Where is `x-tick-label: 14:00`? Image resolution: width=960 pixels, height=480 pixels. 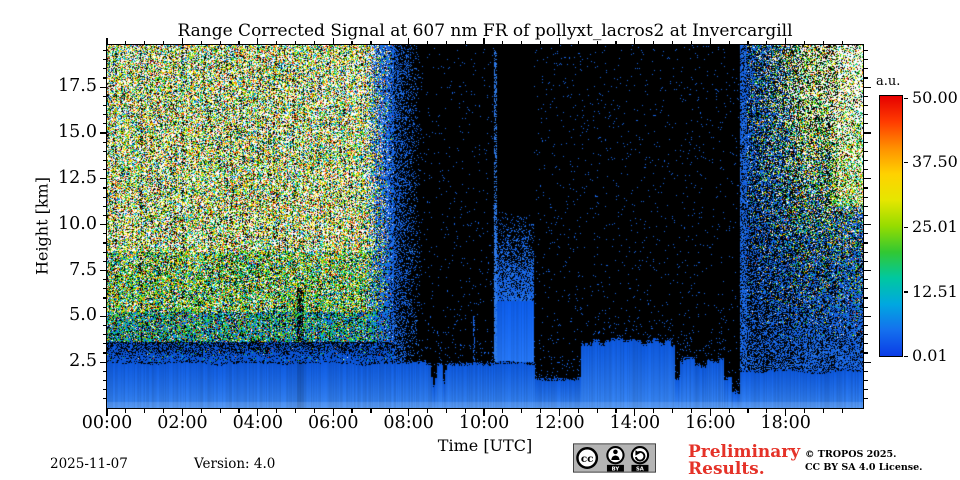 x-tick-label: 14:00 is located at coordinates (635, 423).